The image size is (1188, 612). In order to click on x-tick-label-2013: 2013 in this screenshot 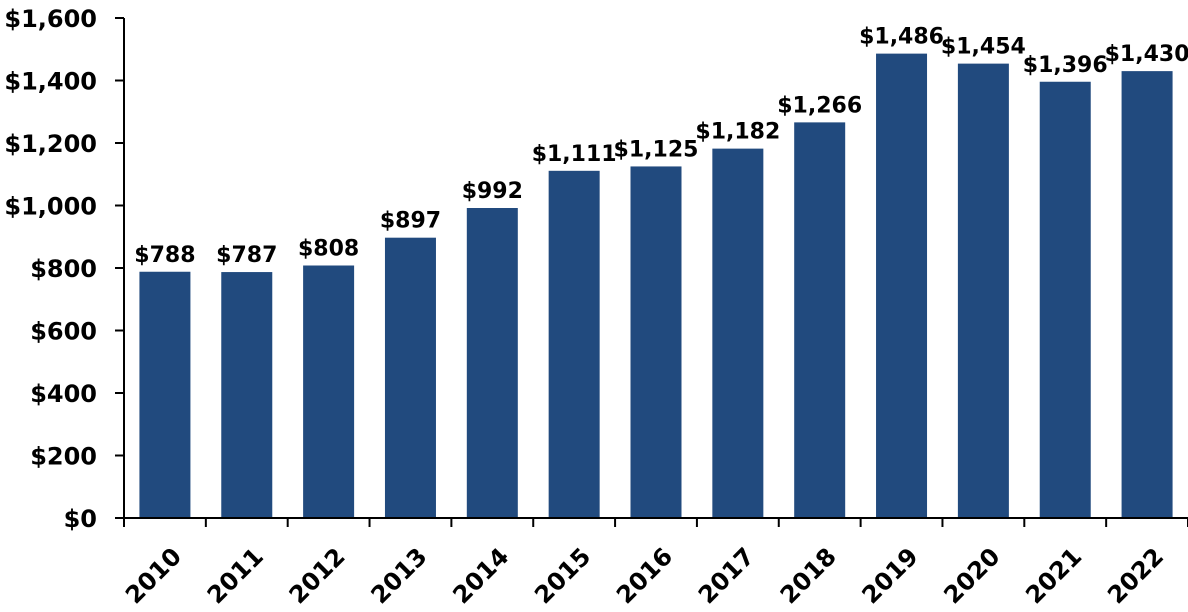, I will do `click(399, 575)`.